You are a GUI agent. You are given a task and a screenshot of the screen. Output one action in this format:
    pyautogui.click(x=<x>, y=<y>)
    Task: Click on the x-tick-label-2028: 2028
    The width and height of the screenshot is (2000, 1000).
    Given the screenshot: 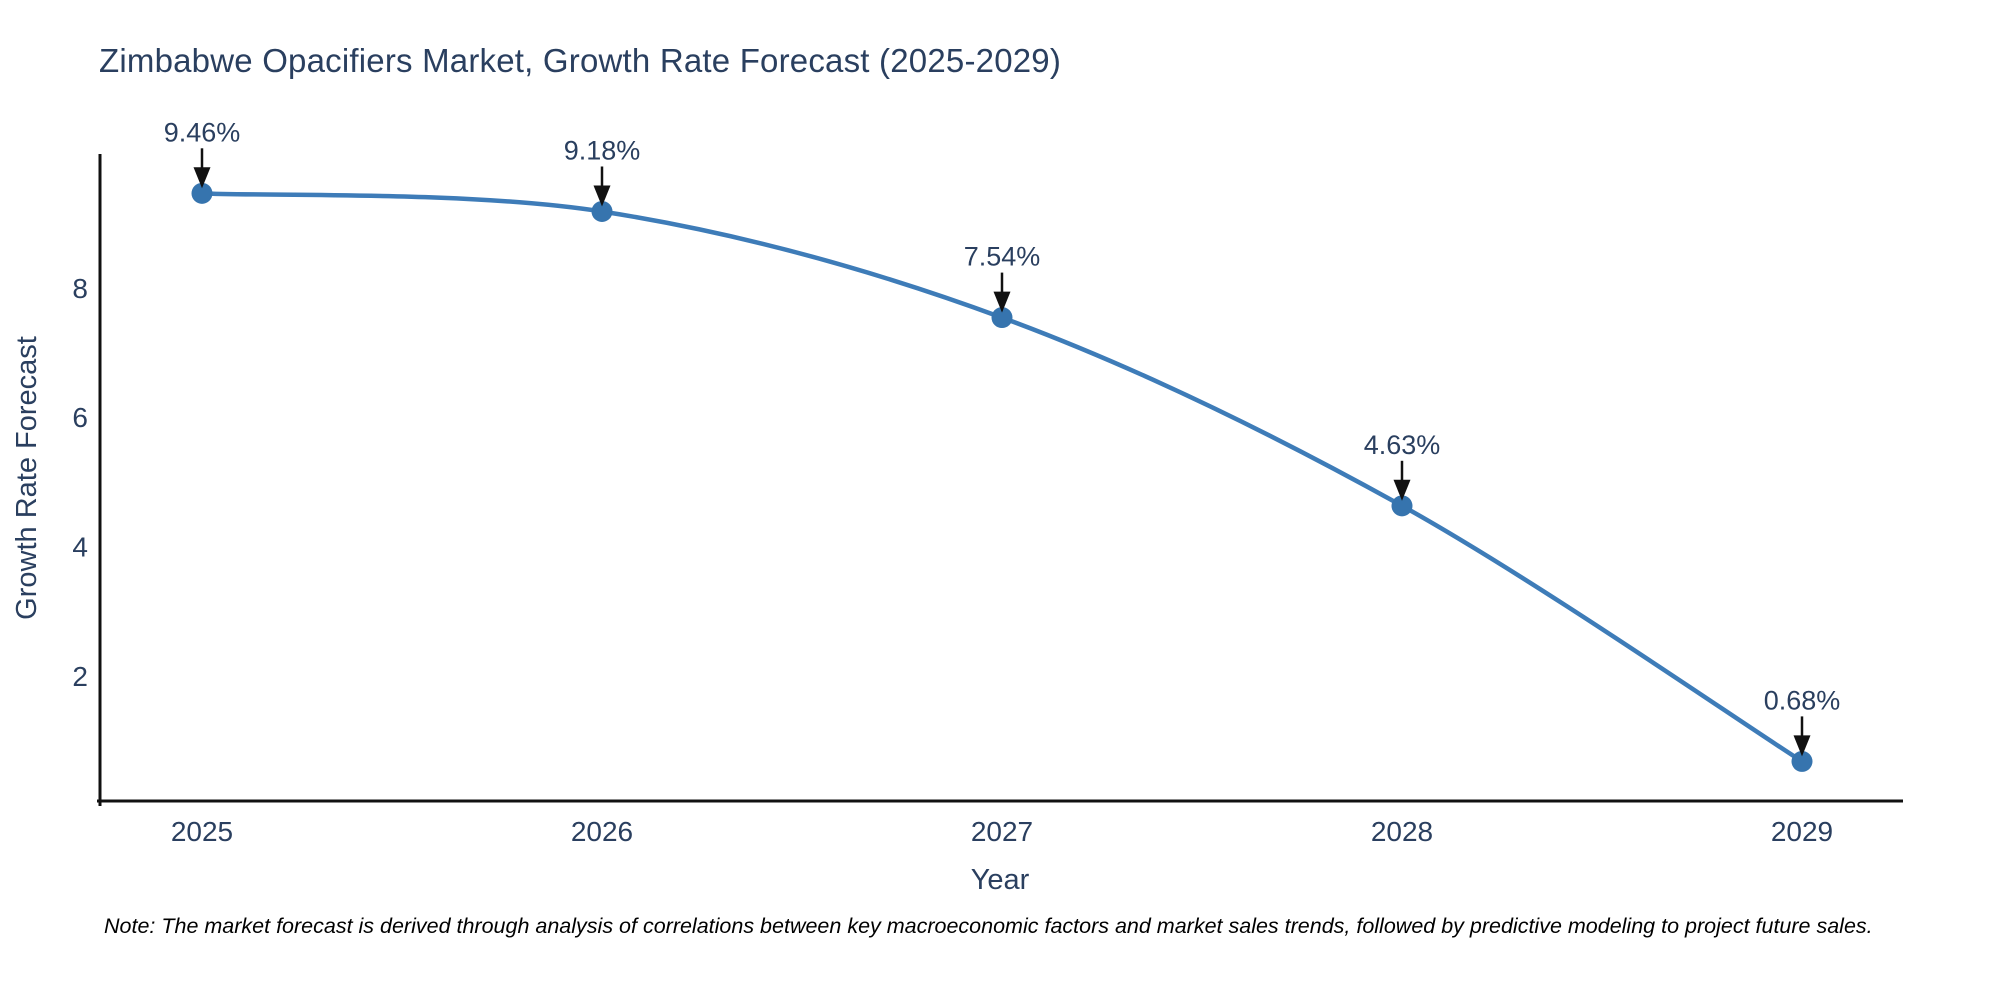 What is the action you would take?
    pyautogui.click(x=1402, y=831)
    